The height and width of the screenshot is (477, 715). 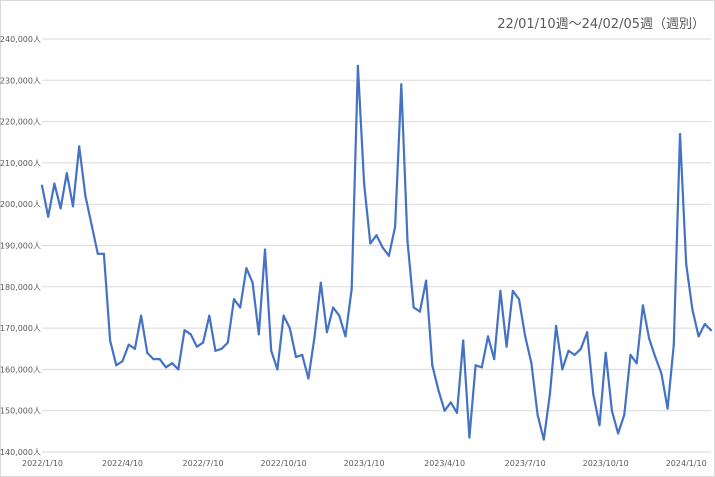 What do you see at coordinates (20, 411) in the screenshot?
I see `y-tick-label: 150,000人` at bounding box center [20, 411].